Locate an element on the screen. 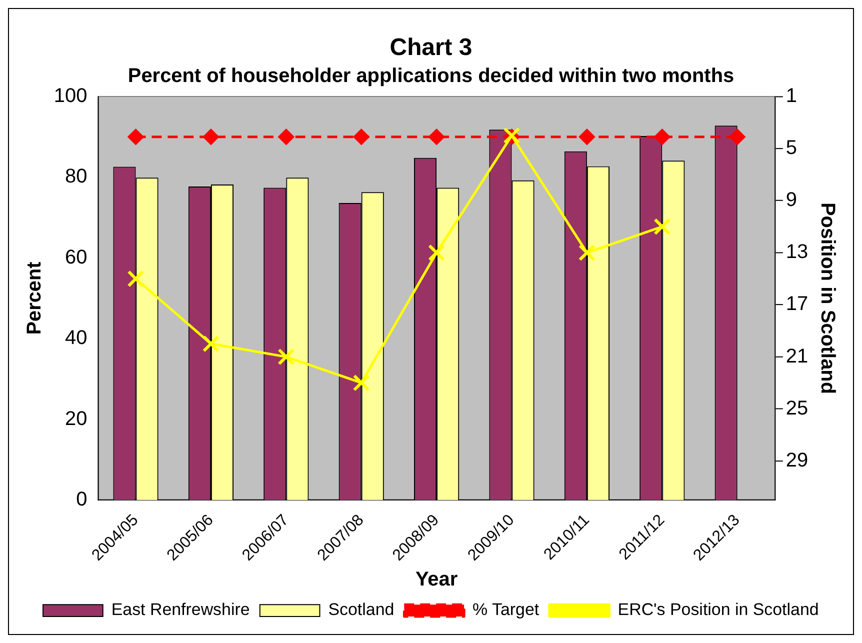 The image size is (862, 643). y2-tick-label: 29 is located at coordinates (797, 460).